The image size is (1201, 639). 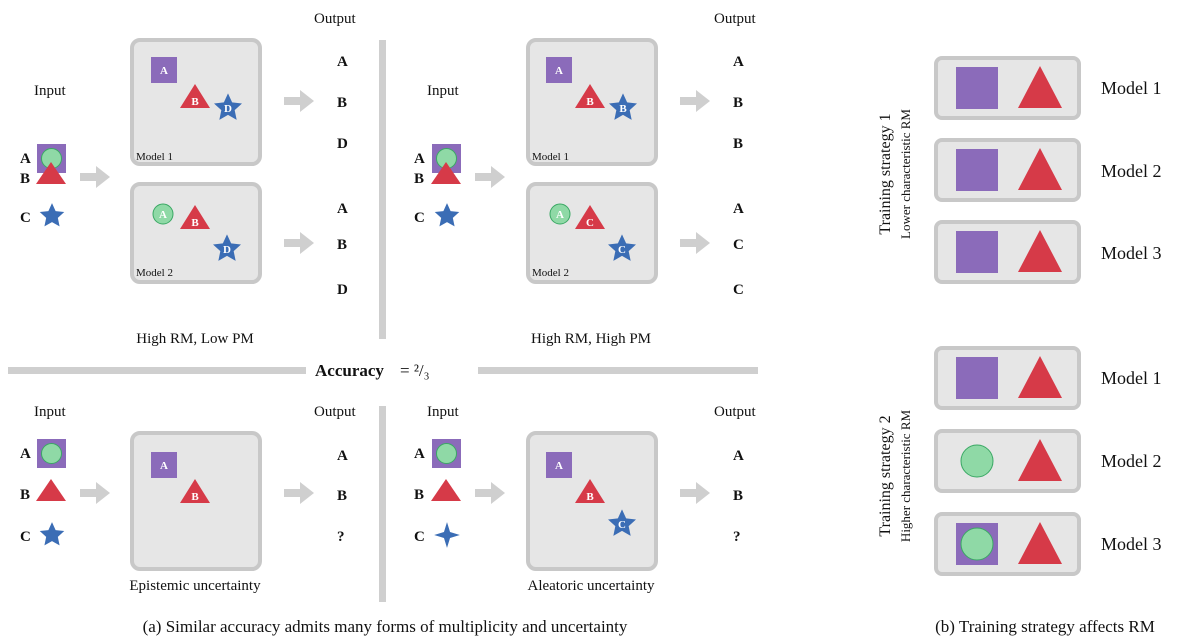 What do you see at coordinates (885, 173) in the screenshot?
I see `strategy-1-title: Training strategy 1` at bounding box center [885, 173].